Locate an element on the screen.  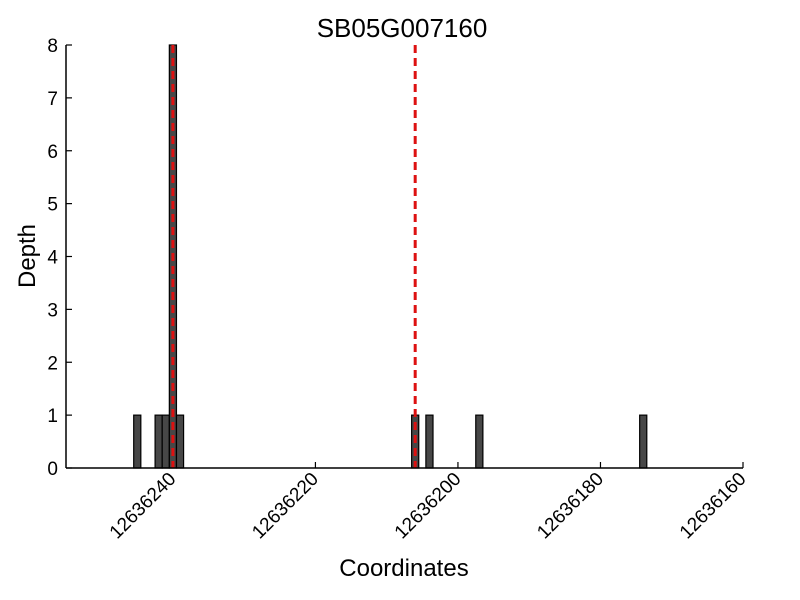
x-tick-label: 12636220 is located at coordinates (285, 506).